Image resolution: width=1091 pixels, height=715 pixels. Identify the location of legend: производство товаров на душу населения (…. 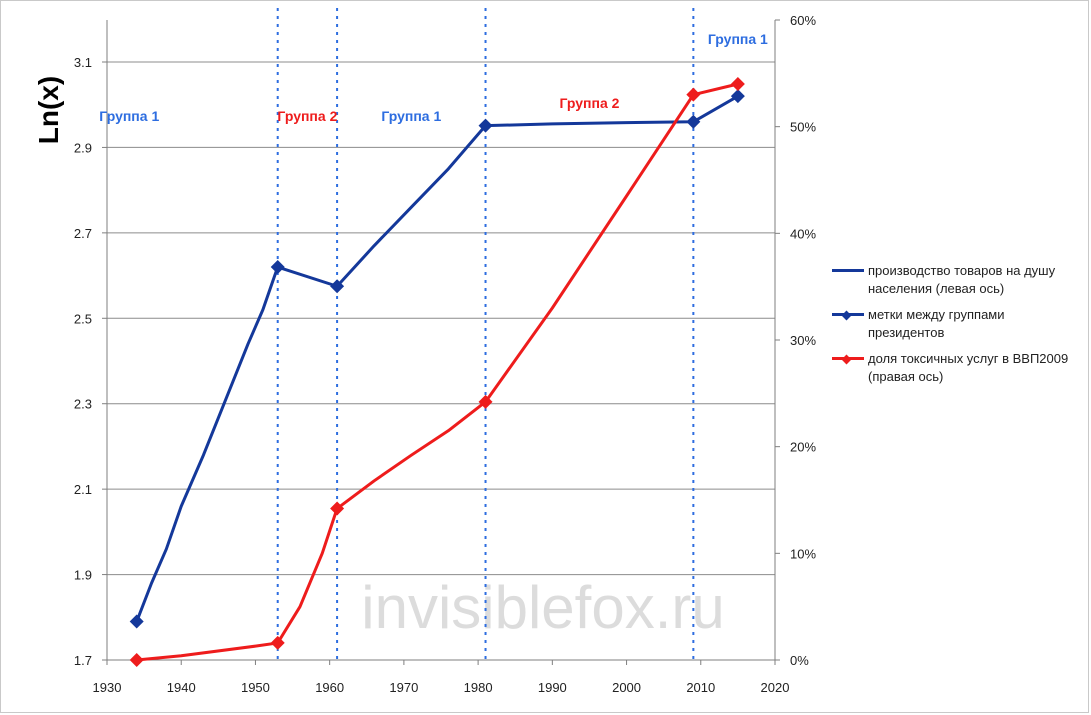
(957, 328).